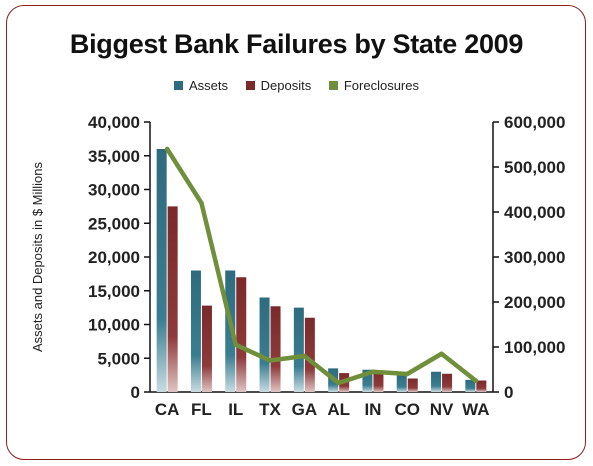 The width and height of the screenshot is (593, 466). Describe the element at coordinates (178, 85) in the screenshot. I see `legend-swatch-assets` at that location.